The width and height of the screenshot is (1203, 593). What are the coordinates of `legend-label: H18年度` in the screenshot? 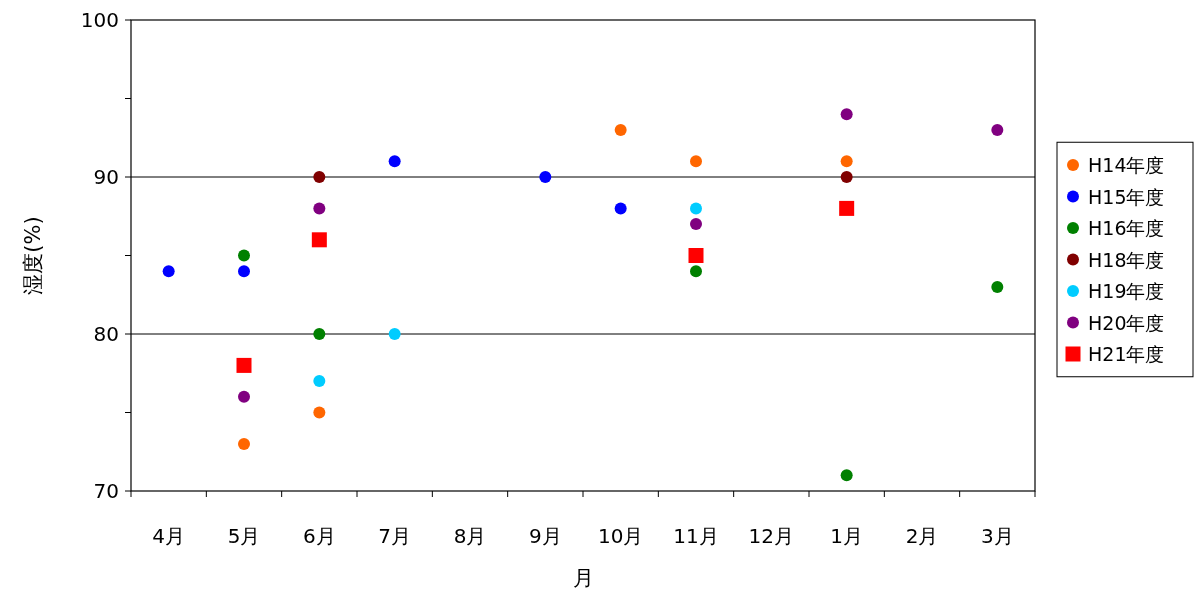 It's located at (1126, 259).